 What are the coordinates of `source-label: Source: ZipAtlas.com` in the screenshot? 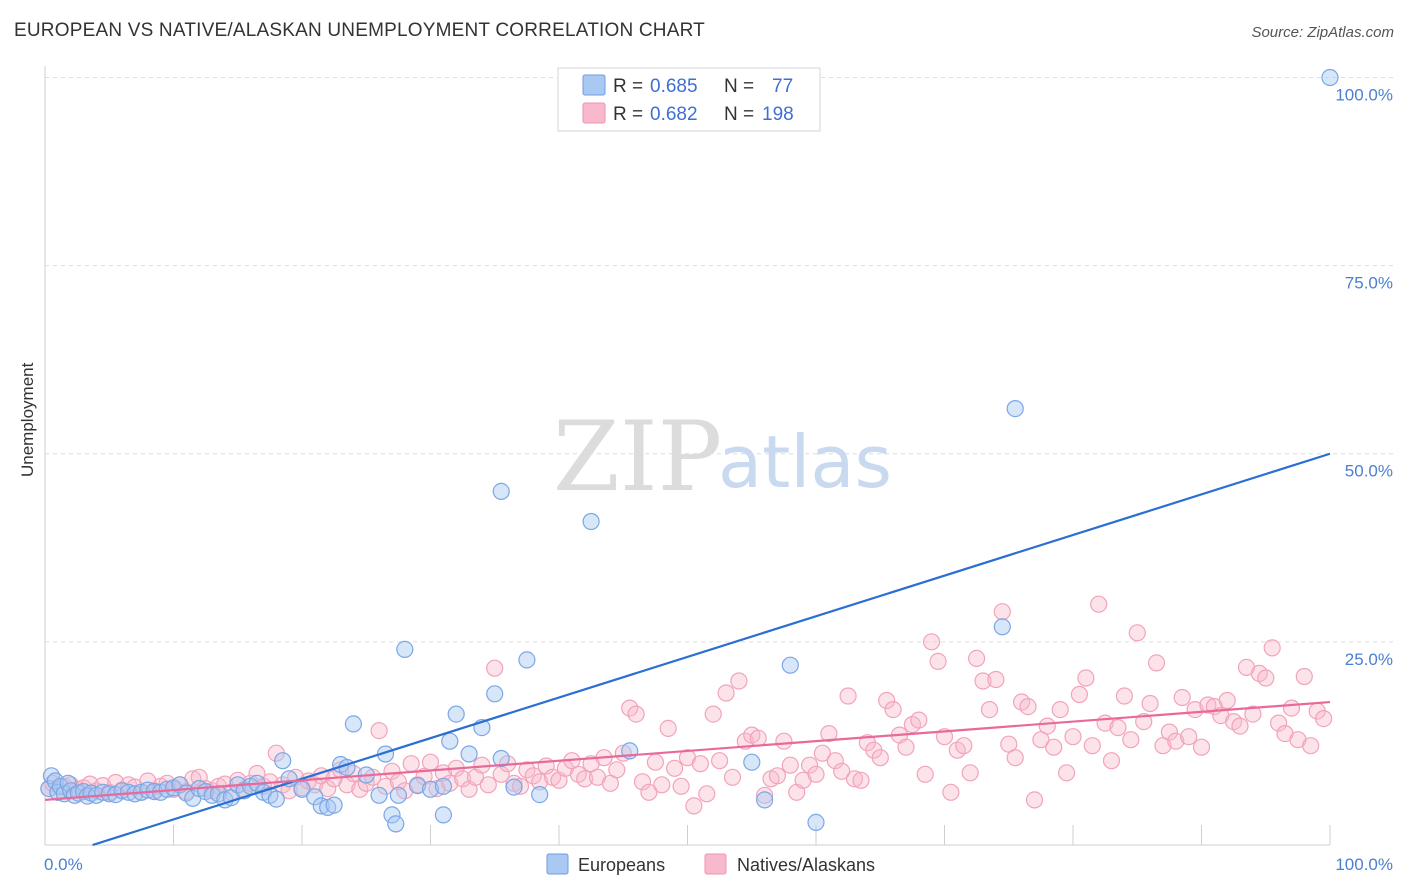 It's located at (1322, 32).